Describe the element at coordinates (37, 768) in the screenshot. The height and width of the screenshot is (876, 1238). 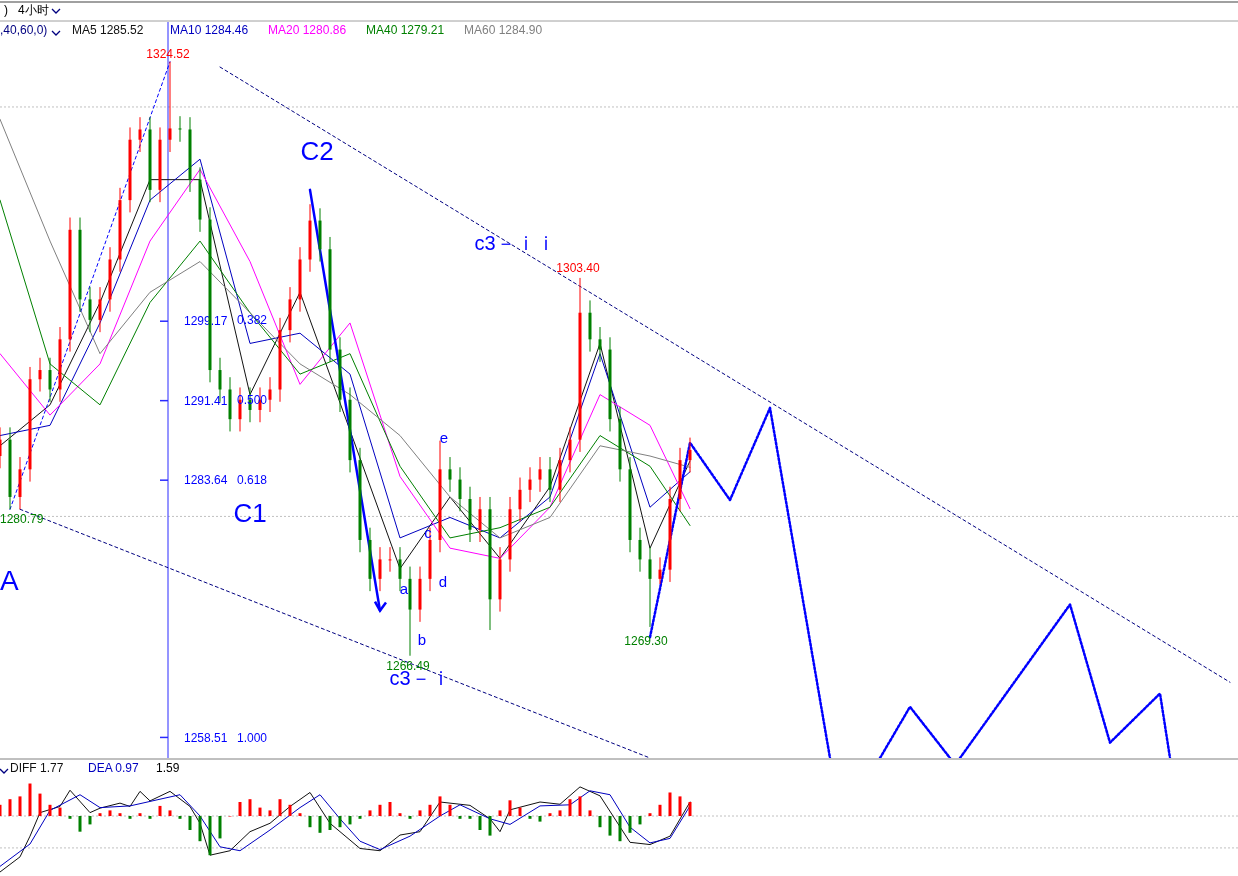
I see `series-label: DIFF 1.77` at that location.